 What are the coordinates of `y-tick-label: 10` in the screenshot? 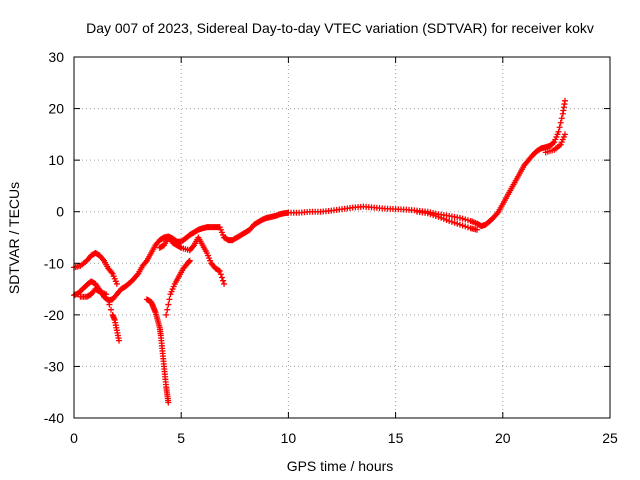 It's located at (56, 160).